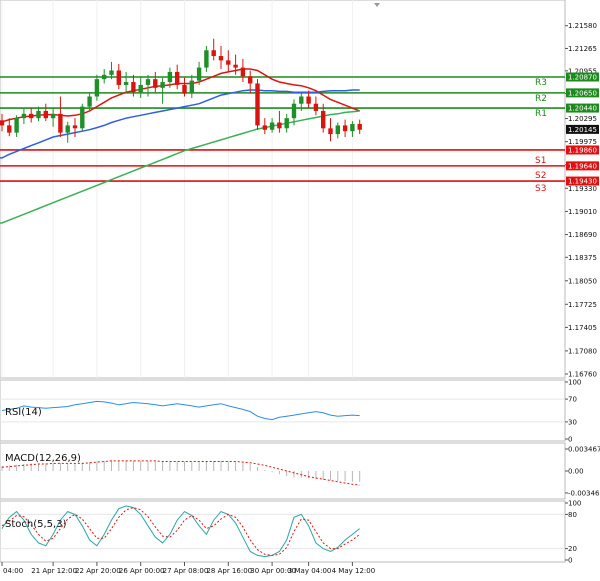 The width and height of the screenshot is (600, 581). I want to click on triangle-down-icon, so click(377, 5).